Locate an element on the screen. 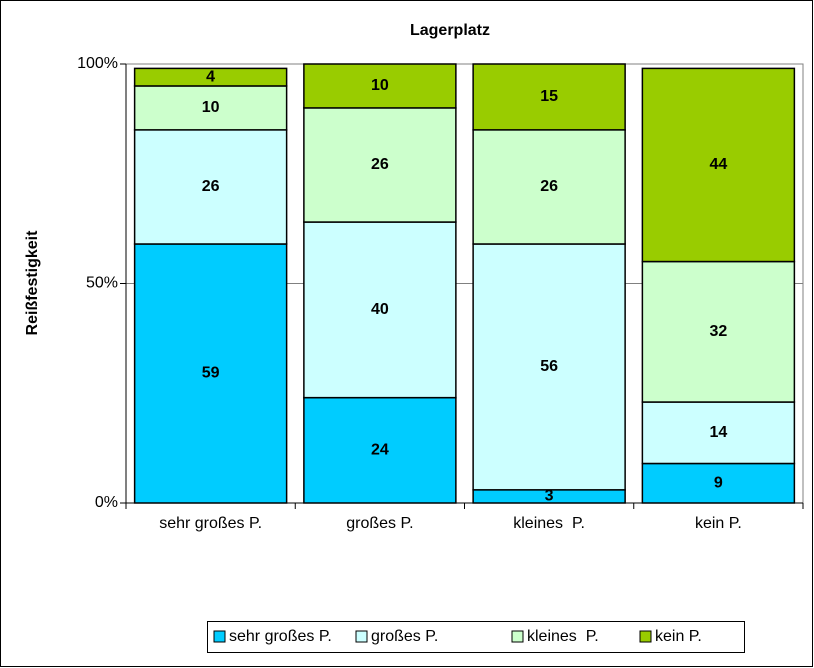  data-label: 32 is located at coordinates (718, 331).